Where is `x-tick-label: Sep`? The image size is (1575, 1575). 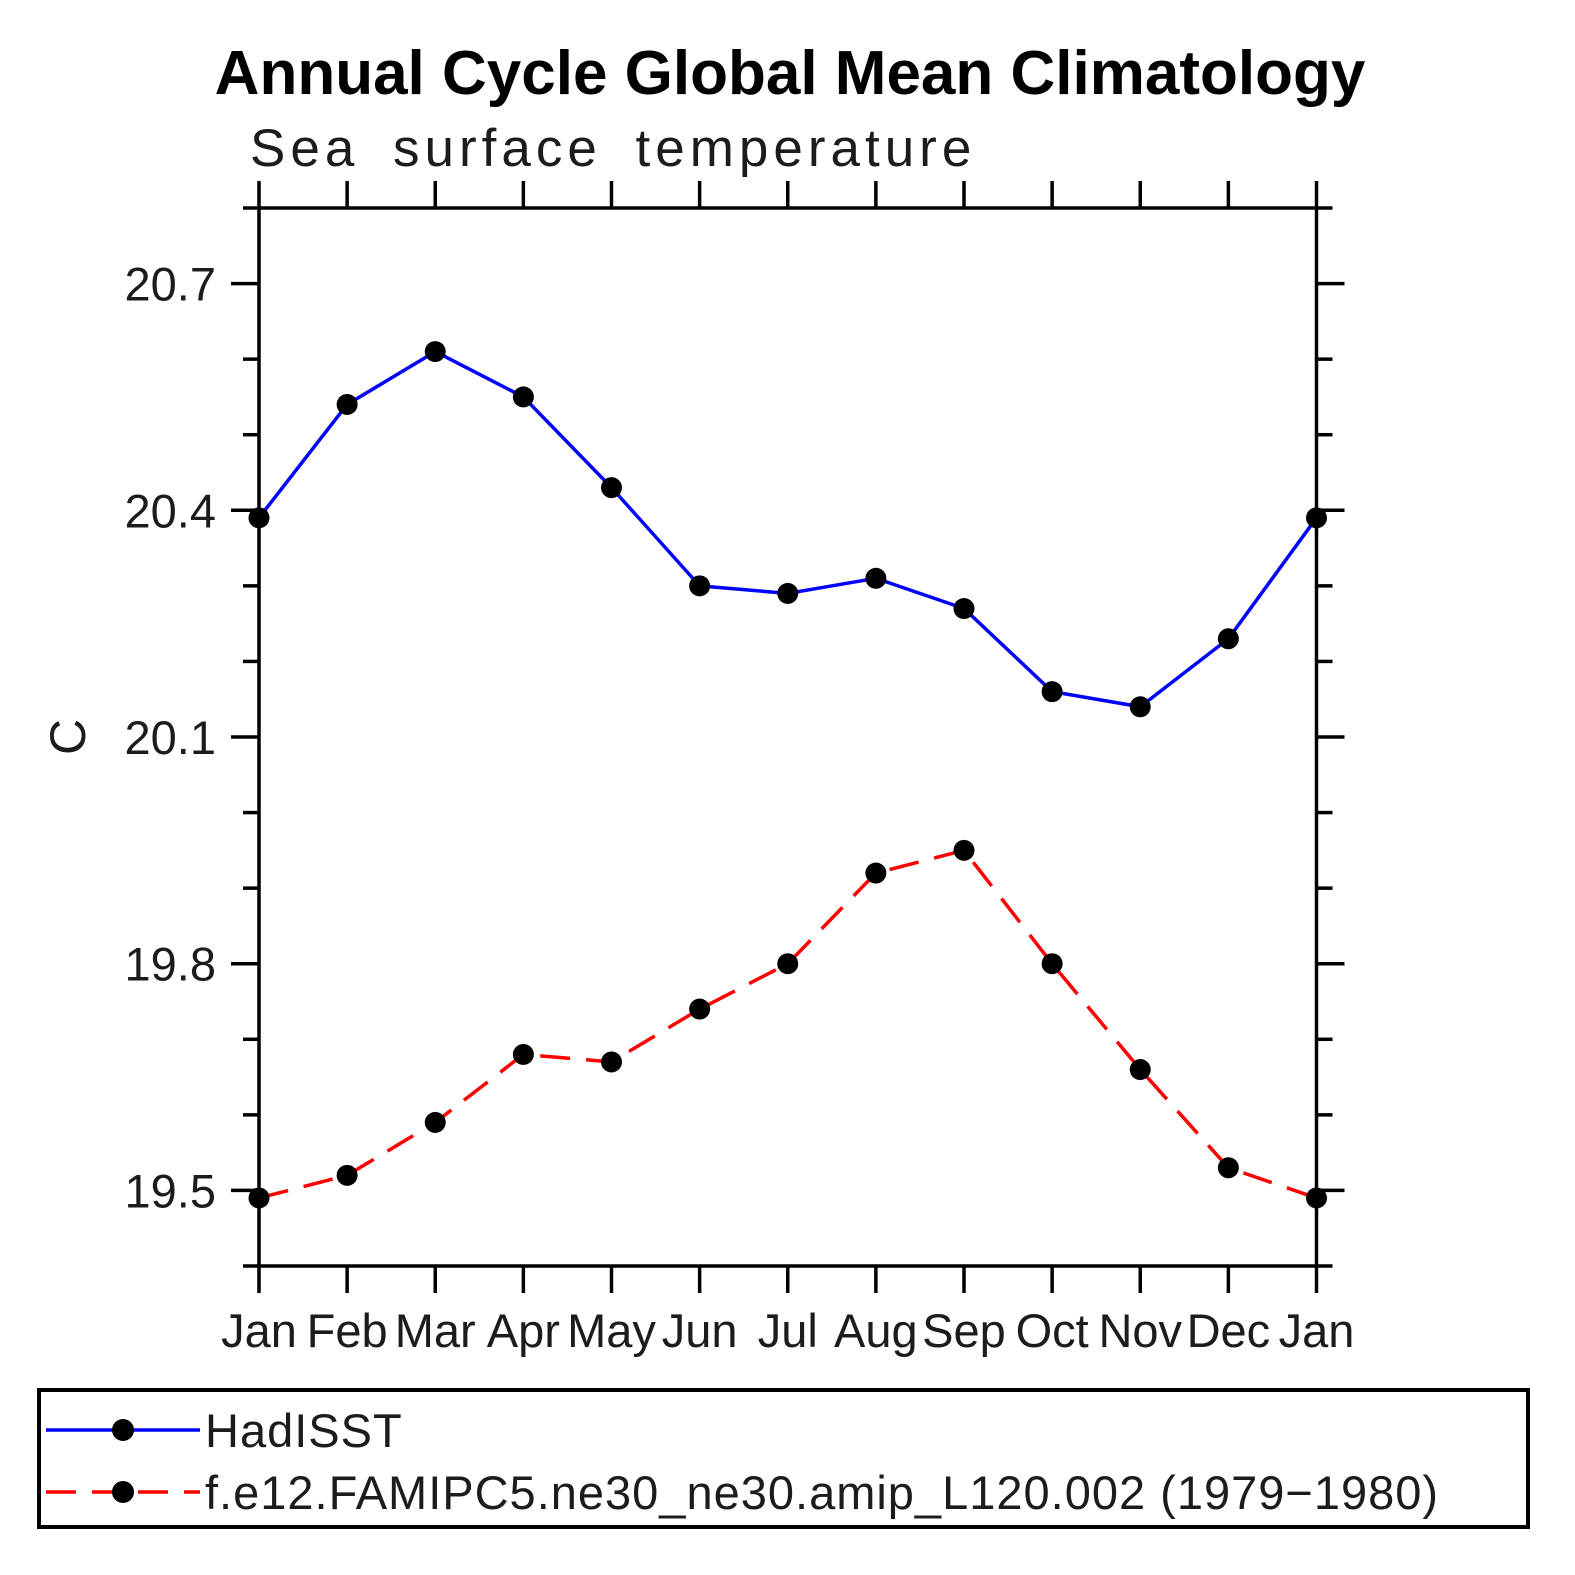 x-tick-label: Sep is located at coordinates (964, 1330).